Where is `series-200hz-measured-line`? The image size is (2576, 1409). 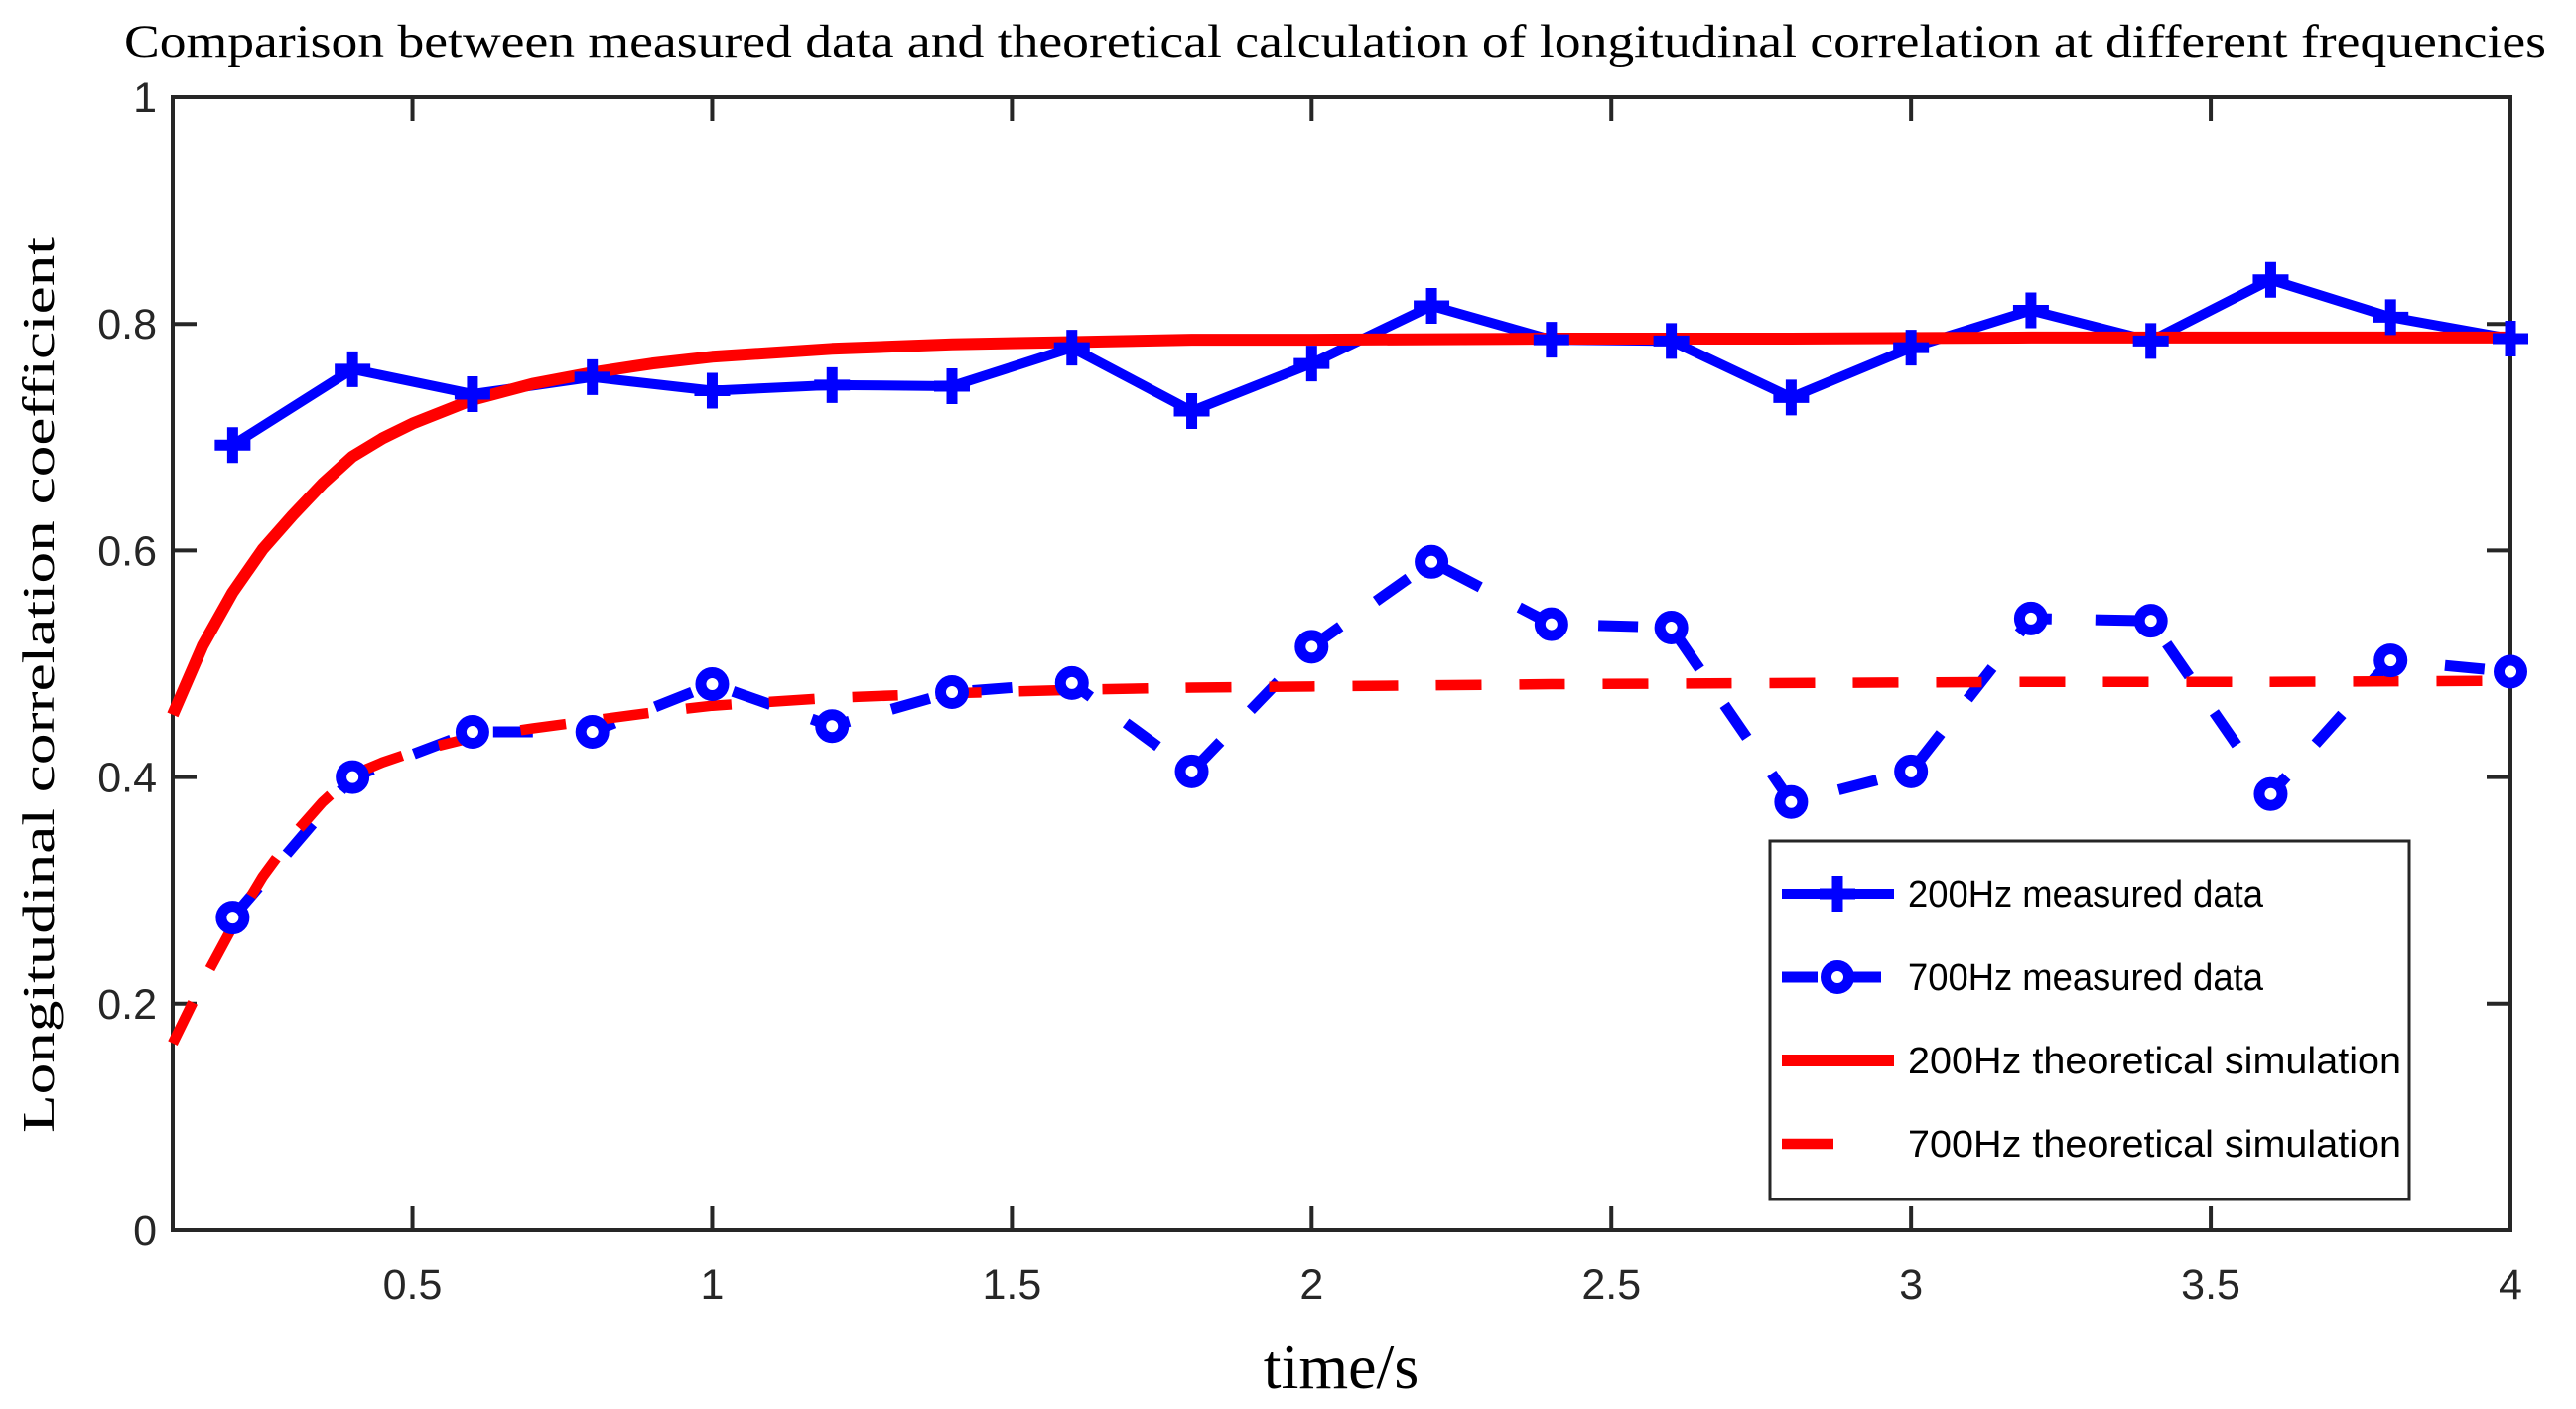 series-200hz-measured-line is located at coordinates (1370, 362).